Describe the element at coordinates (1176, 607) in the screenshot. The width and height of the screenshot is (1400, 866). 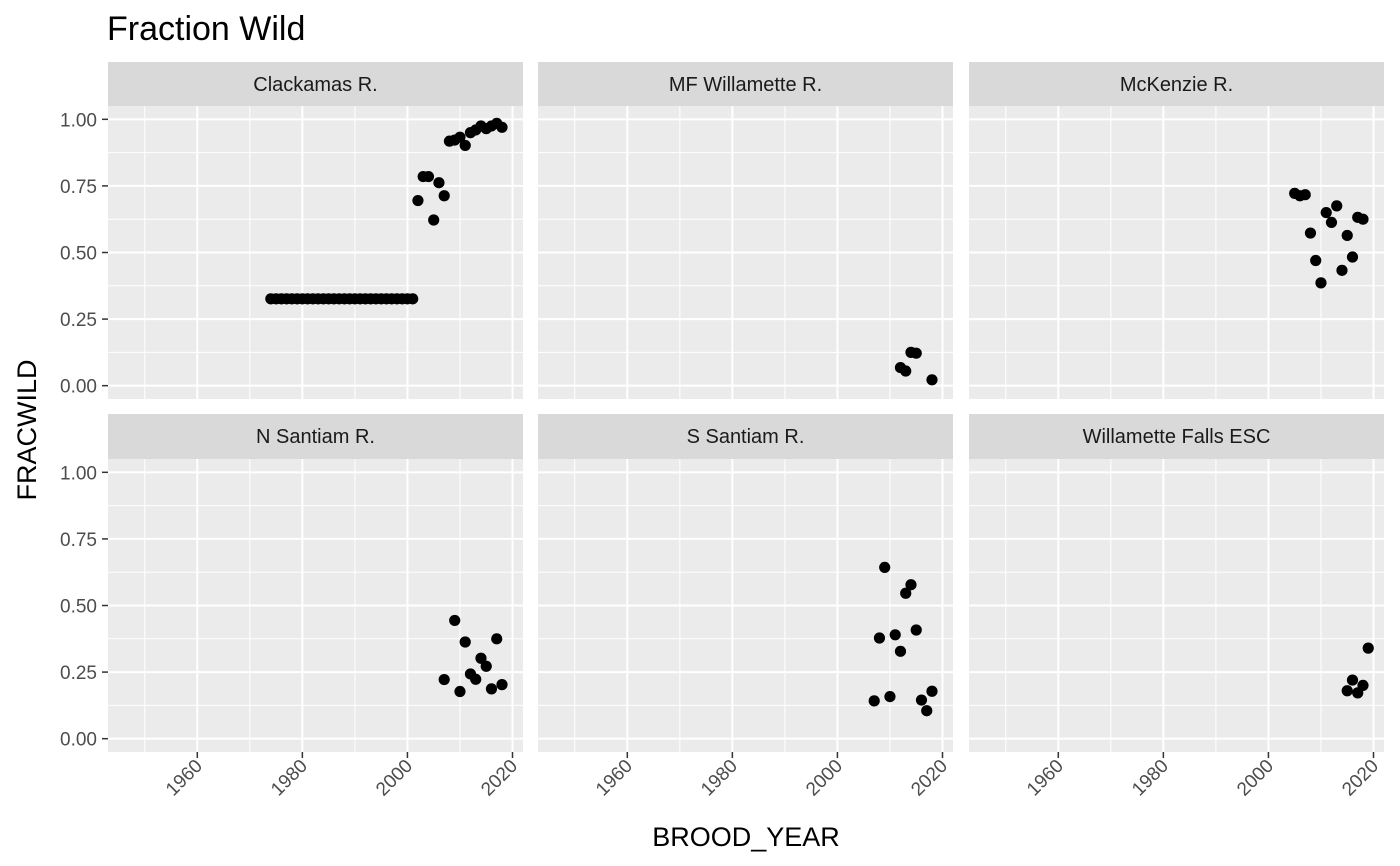
I see `facet-panel: Willamette Falls ESC 1960 1980 2000 2020` at that location.